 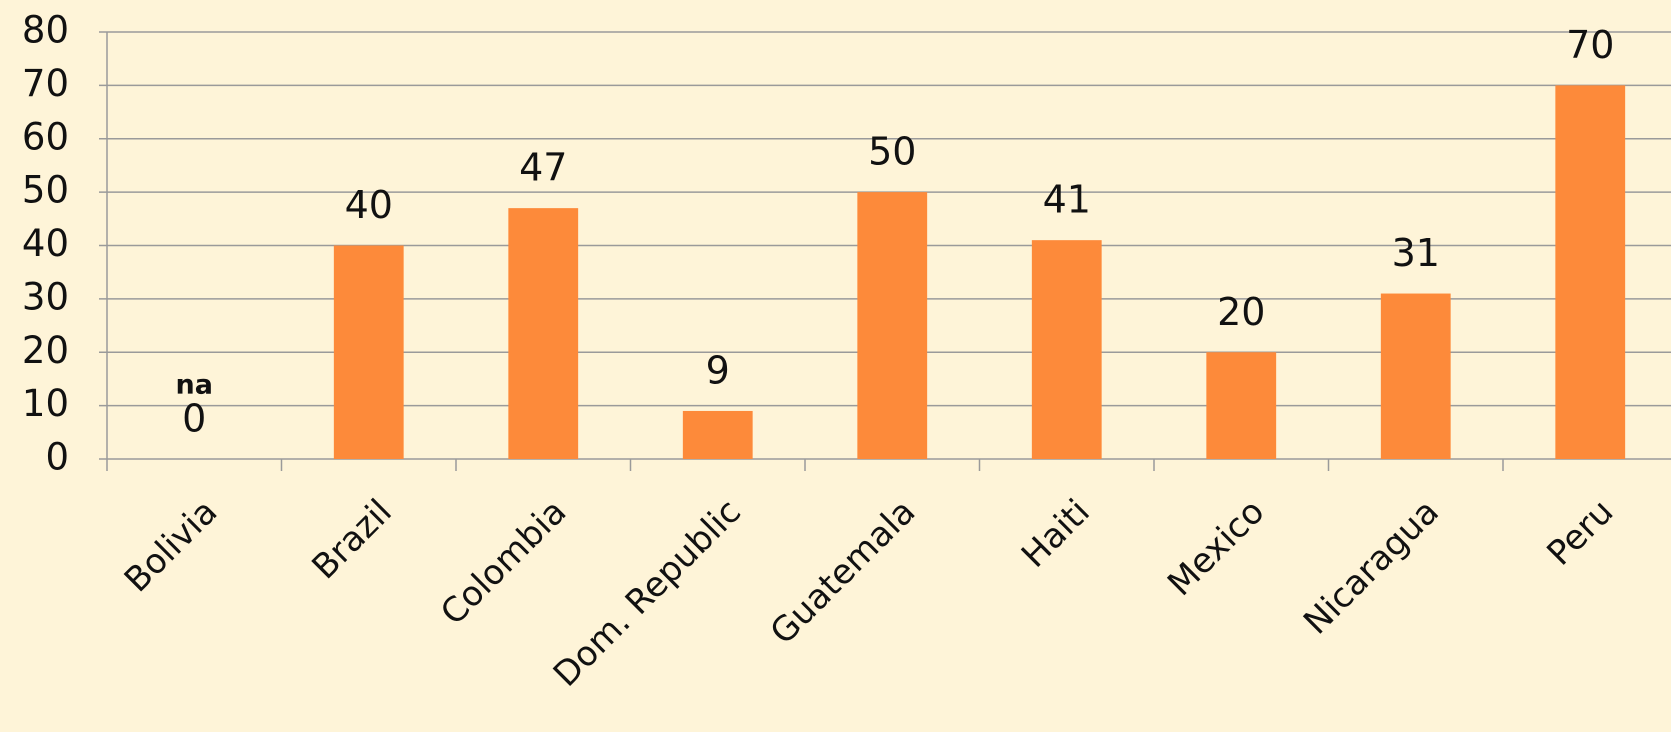 What do you see at coordinates (1216, 548) in the screenshot?
I see `x-tick-label: Mexico` at bounding box center [1216, 548].